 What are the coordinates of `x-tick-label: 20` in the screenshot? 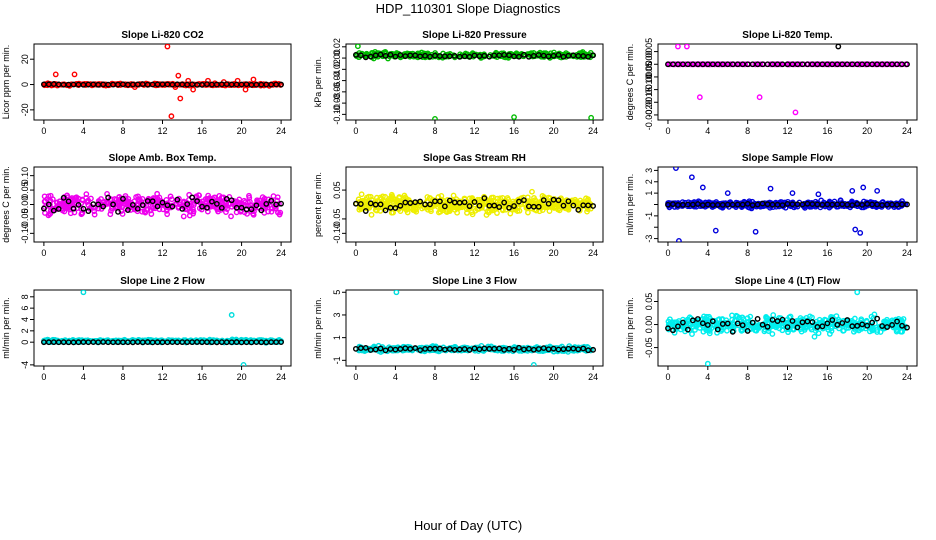 It's located at (554, 253).